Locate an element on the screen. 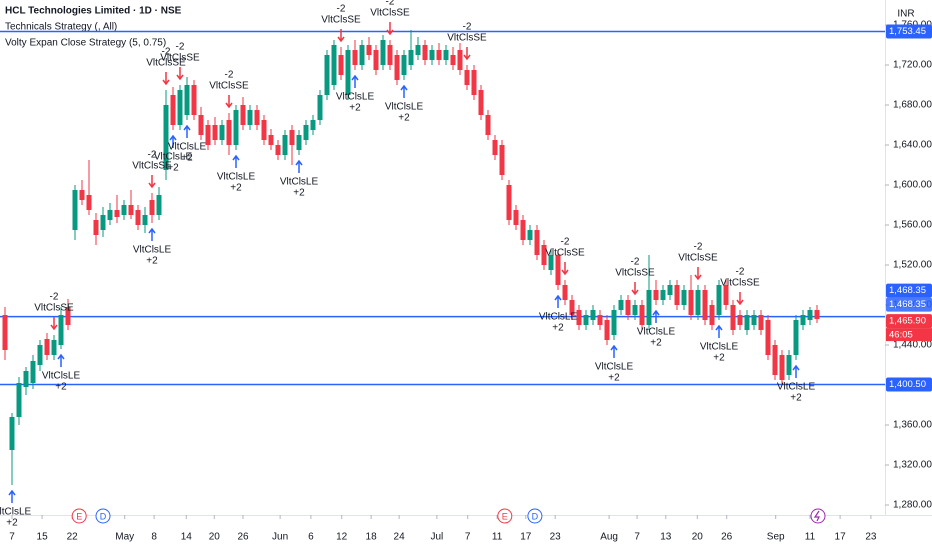 This screenshot has height=550, width=932. y-tick-label: 1,560.00 is located at coordinates (912, 225).